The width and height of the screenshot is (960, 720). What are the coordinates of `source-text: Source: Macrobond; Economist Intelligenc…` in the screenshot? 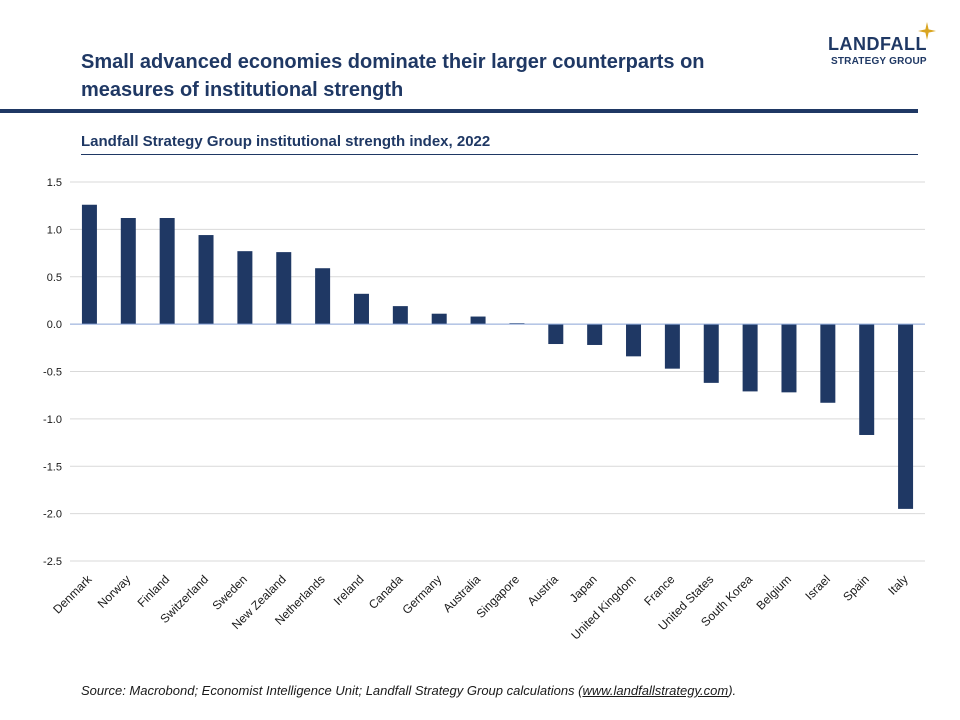 It's located at (332, 690).